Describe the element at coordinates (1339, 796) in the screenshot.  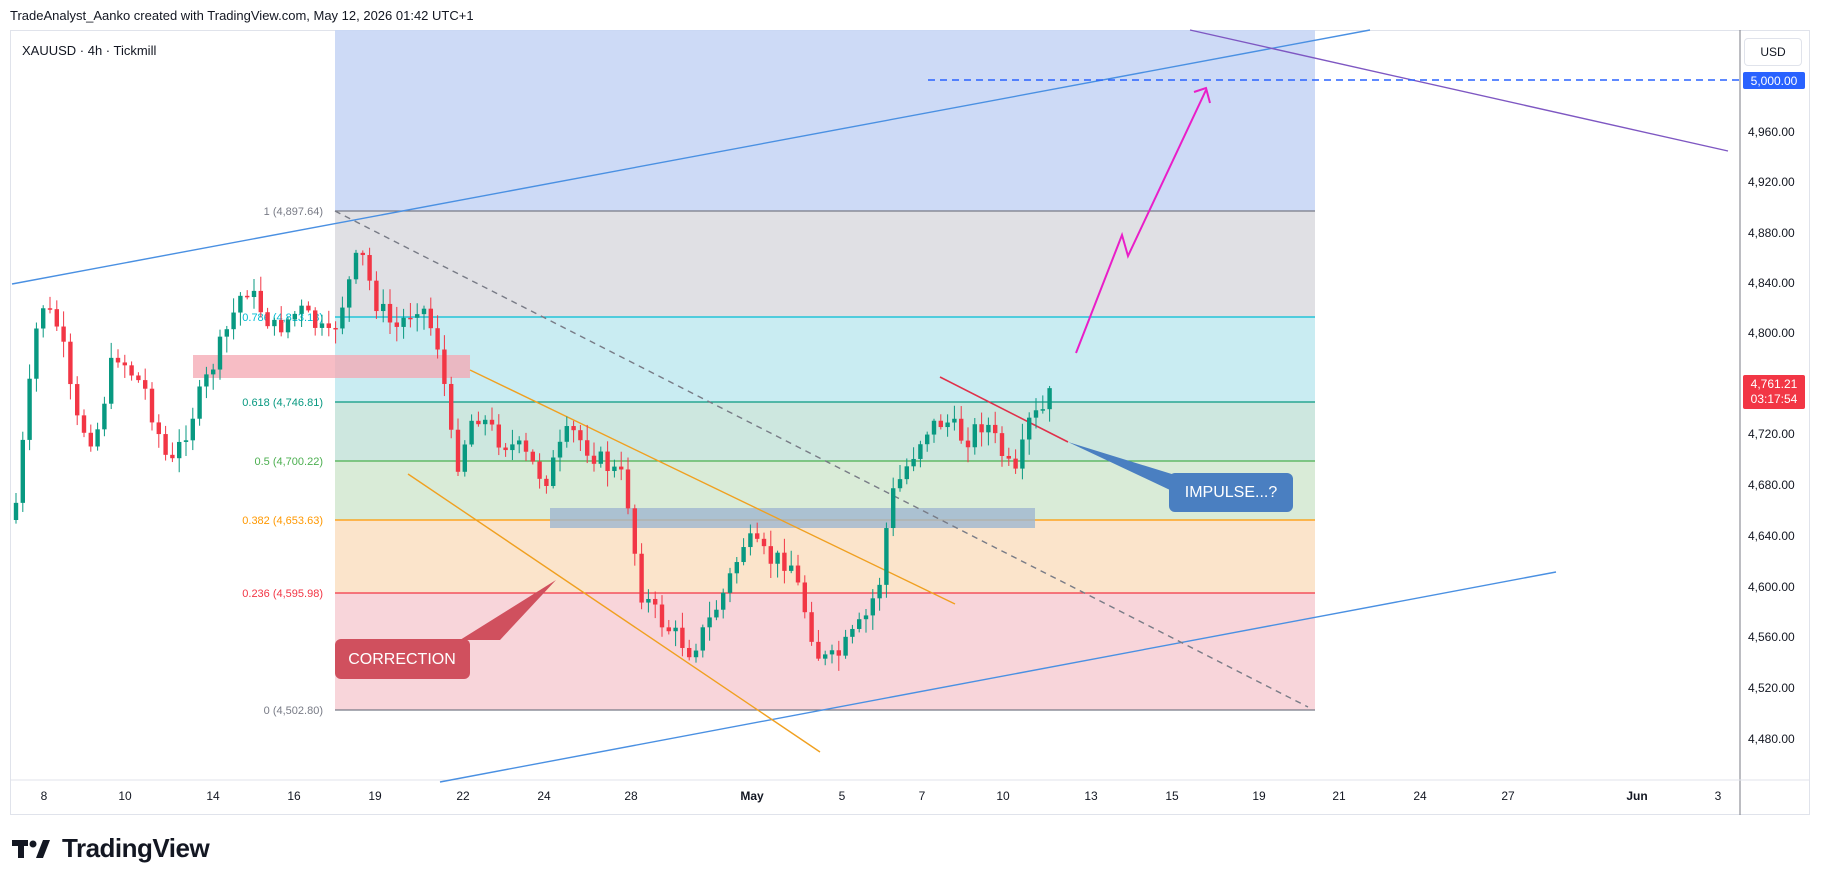
I see `time-tick: 21` at that location.